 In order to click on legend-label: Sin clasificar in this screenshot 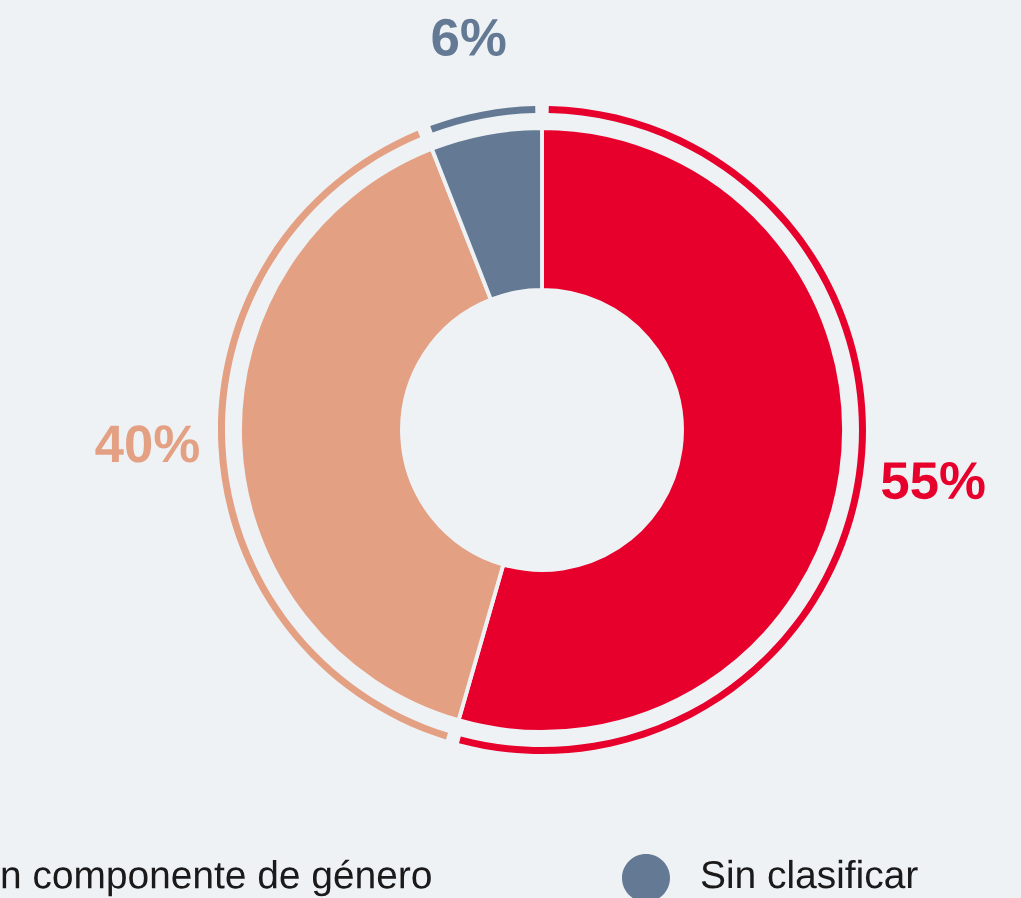, I will do `click(809, 874)`.